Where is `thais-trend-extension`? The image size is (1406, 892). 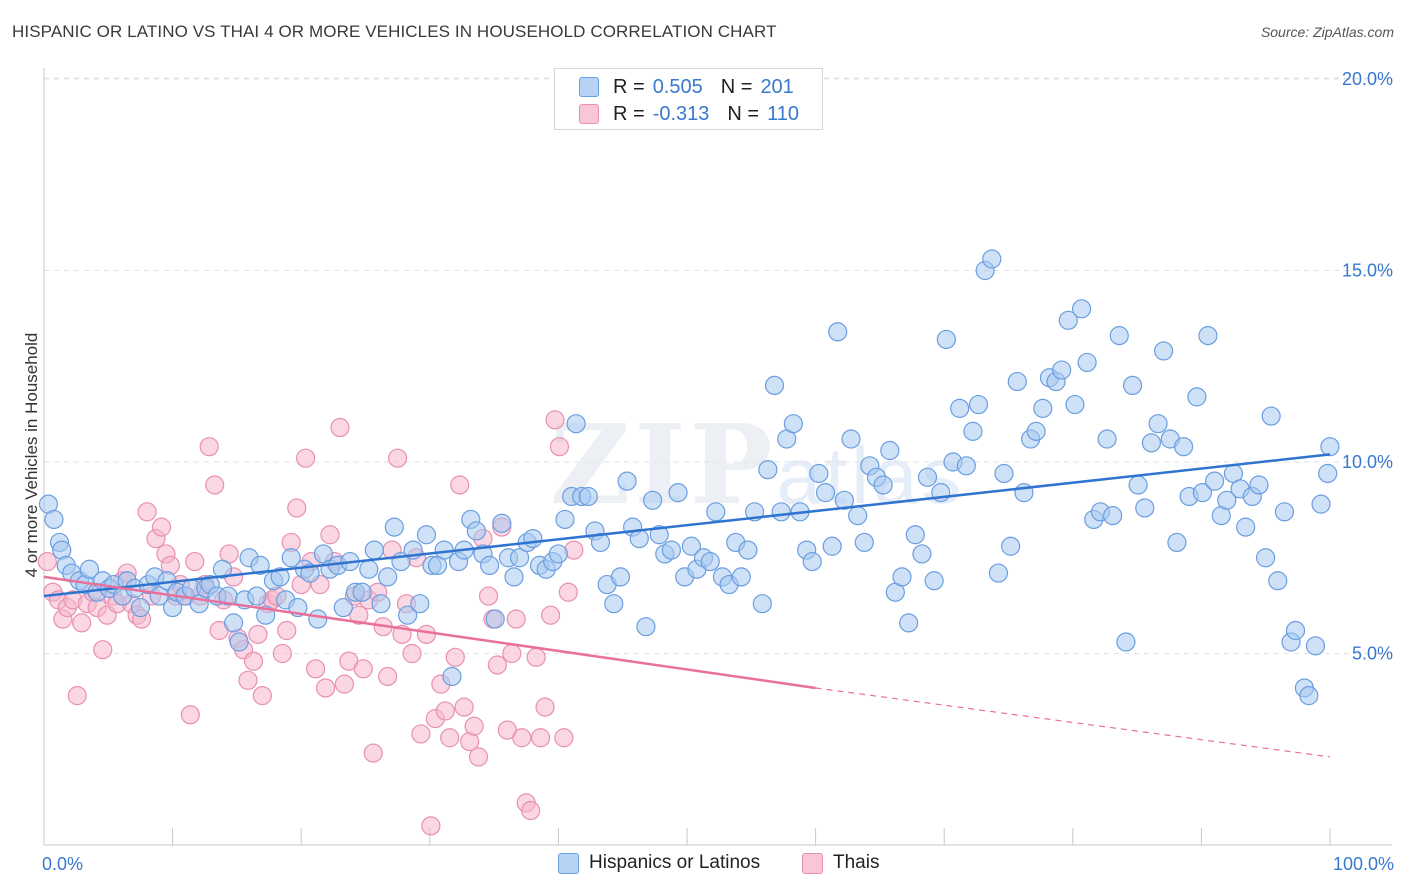 thais-trend-extension is located at coordinates (1073, 722).